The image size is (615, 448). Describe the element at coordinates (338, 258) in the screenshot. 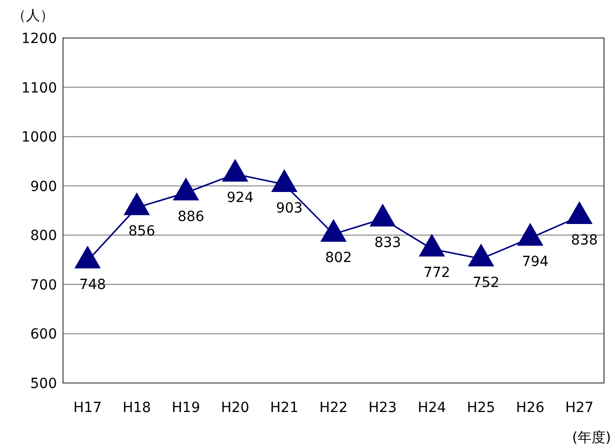

I see `data-label: 802` at that location.